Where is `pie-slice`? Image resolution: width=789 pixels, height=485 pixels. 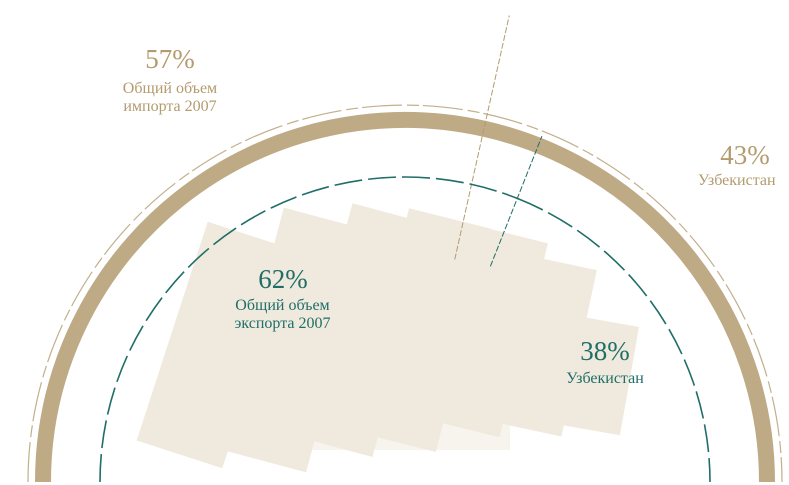 pie-slice is located at coordinates (613, 340).